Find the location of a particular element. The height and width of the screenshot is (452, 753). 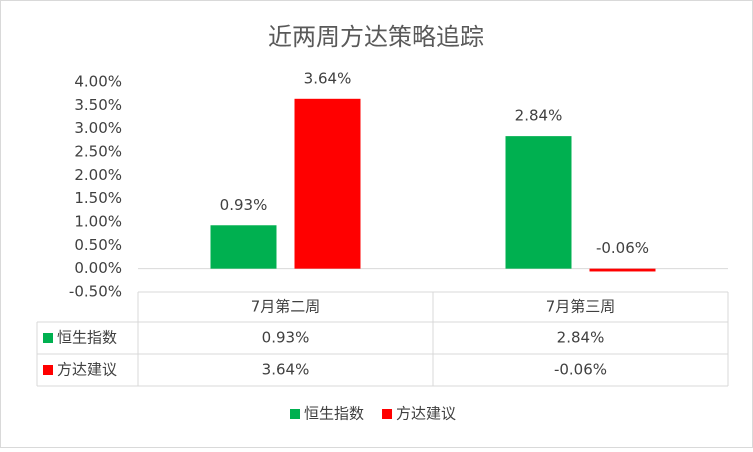

y-tick-label: 3.00% is located at coordinates (98, 128).